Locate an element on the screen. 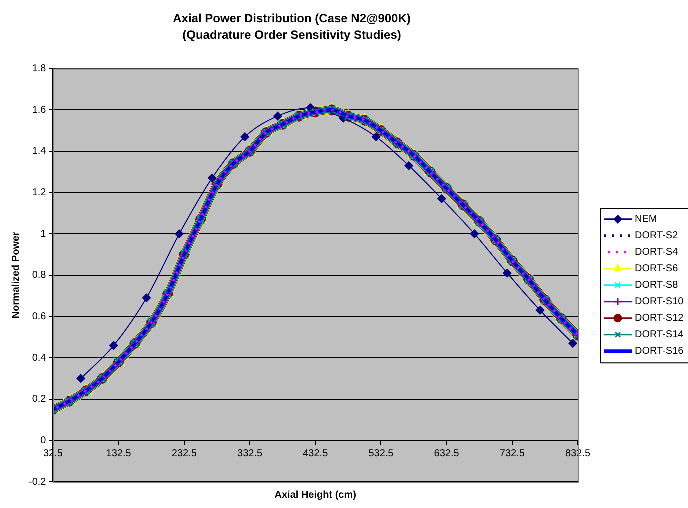 The height and width of the screenshot is (508, 688). legend-label: DORT-S8 is located at coordinates (657, 286).